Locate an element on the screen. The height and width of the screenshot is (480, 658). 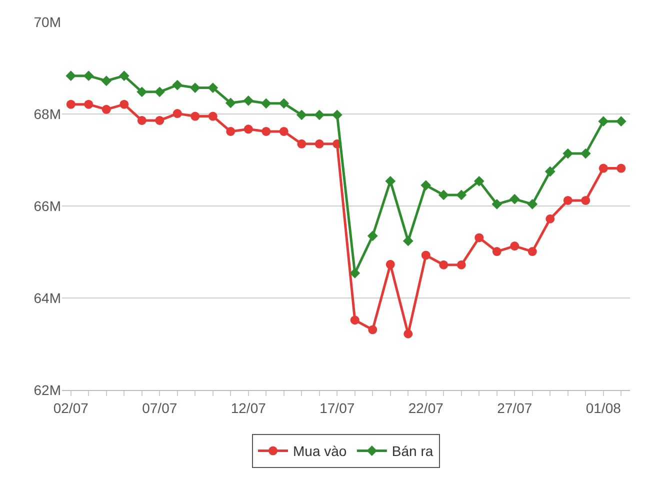
legend-label: Mua vào is located at coordinates (320, 451).